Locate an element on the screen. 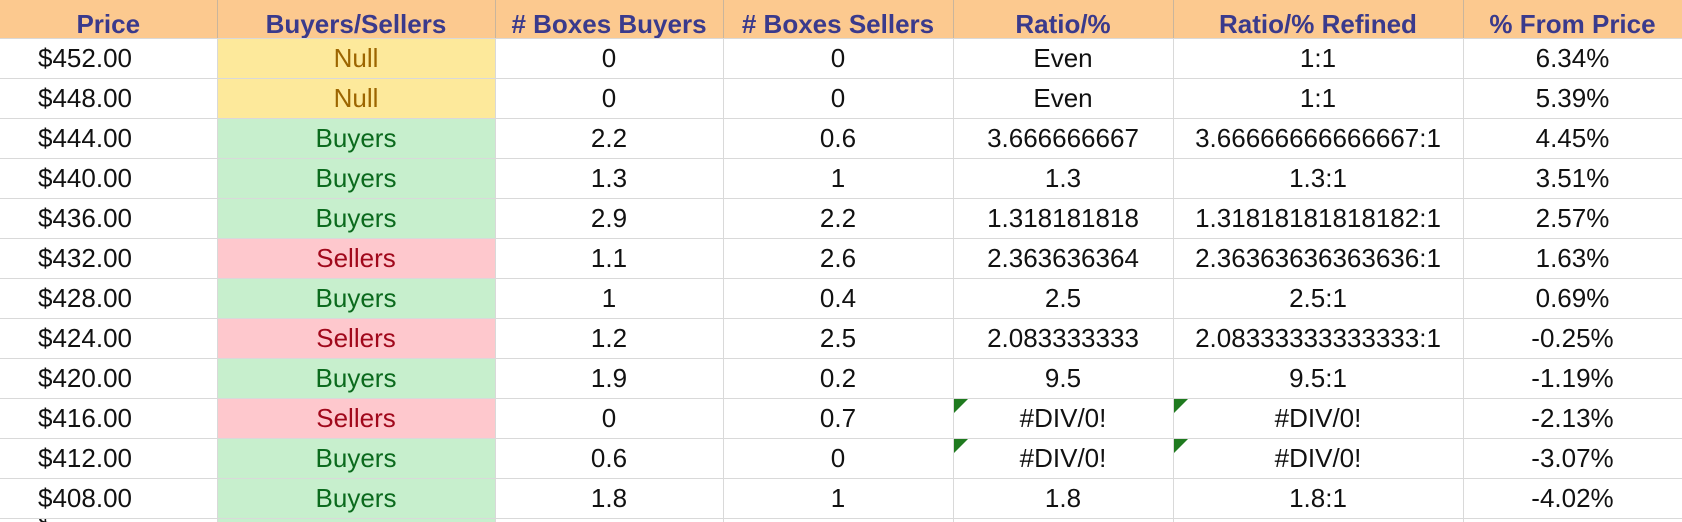 This screenshot has width=1682, height=522. boxes-sellers-cell: 0.4 is located at coordinates (838, 298).